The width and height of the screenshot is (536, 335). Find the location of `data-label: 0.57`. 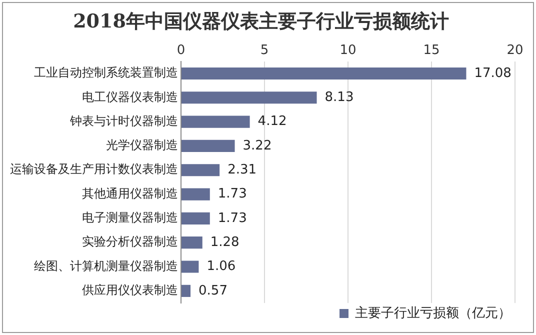

data-label: 0.57 is located at coordinates (213, 290).